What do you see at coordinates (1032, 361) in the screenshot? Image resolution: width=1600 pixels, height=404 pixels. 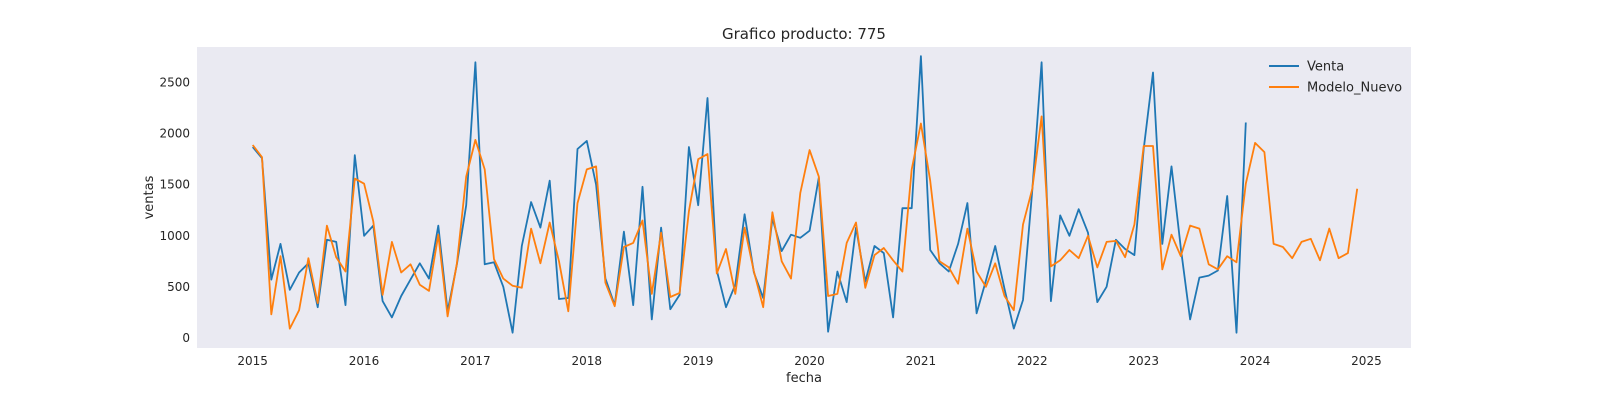 I see `x-tick-label: 2022` at bounding box center [1032, 361].